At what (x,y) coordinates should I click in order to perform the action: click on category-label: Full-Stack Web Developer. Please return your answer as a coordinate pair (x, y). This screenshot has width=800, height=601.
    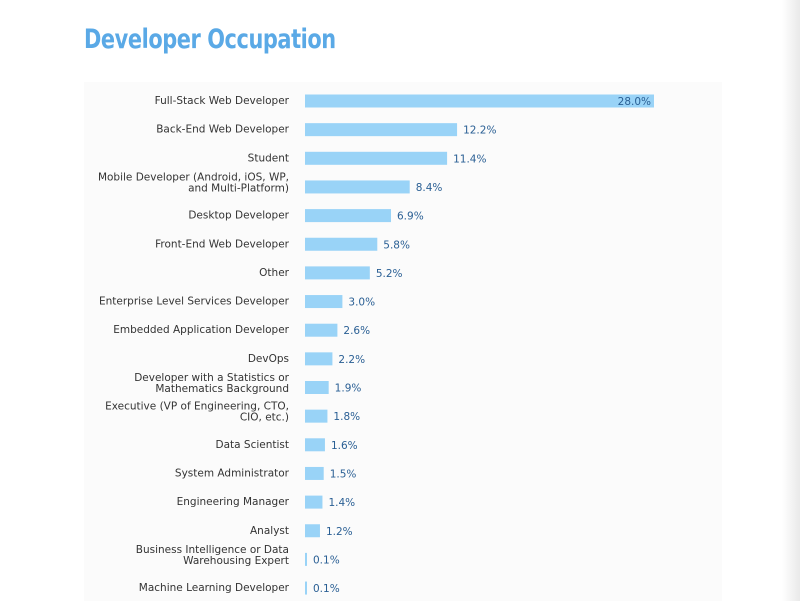
    Looking at the image, I should click on (222, 101).